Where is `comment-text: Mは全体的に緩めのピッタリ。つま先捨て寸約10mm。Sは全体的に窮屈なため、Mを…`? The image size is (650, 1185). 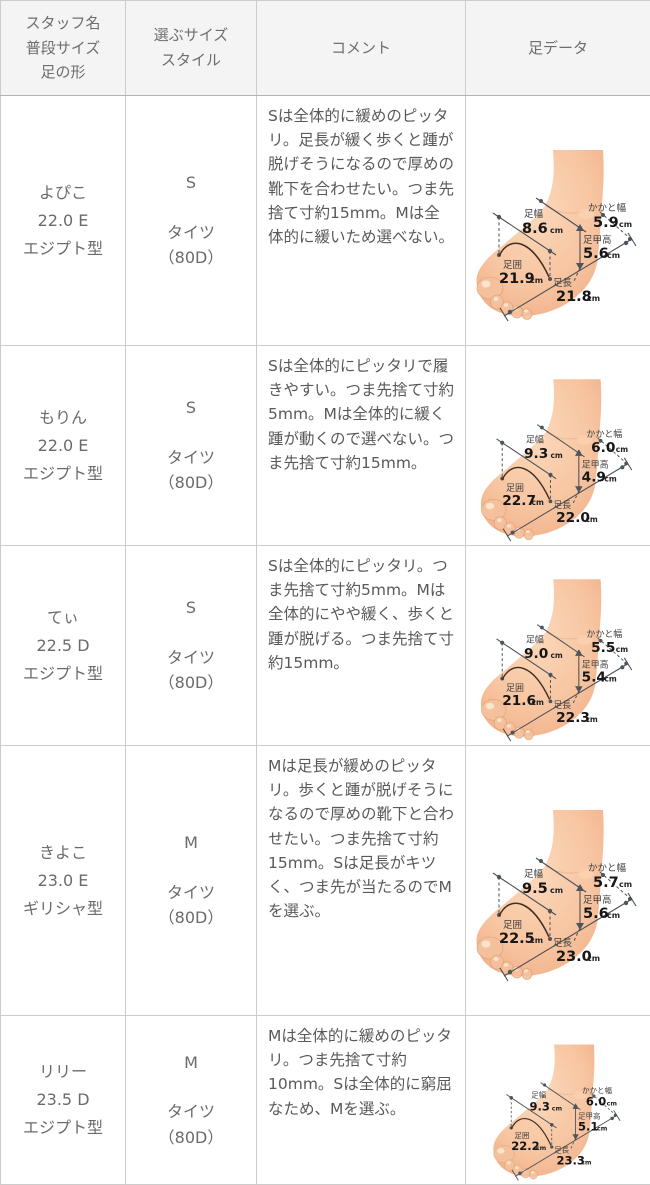 comment-text: Mは全体的に緩めのピッタリ。つま先捨て寸約10mm。Sは全体的に窮屈なため、Mを… is located at coordinates (360, 1072).